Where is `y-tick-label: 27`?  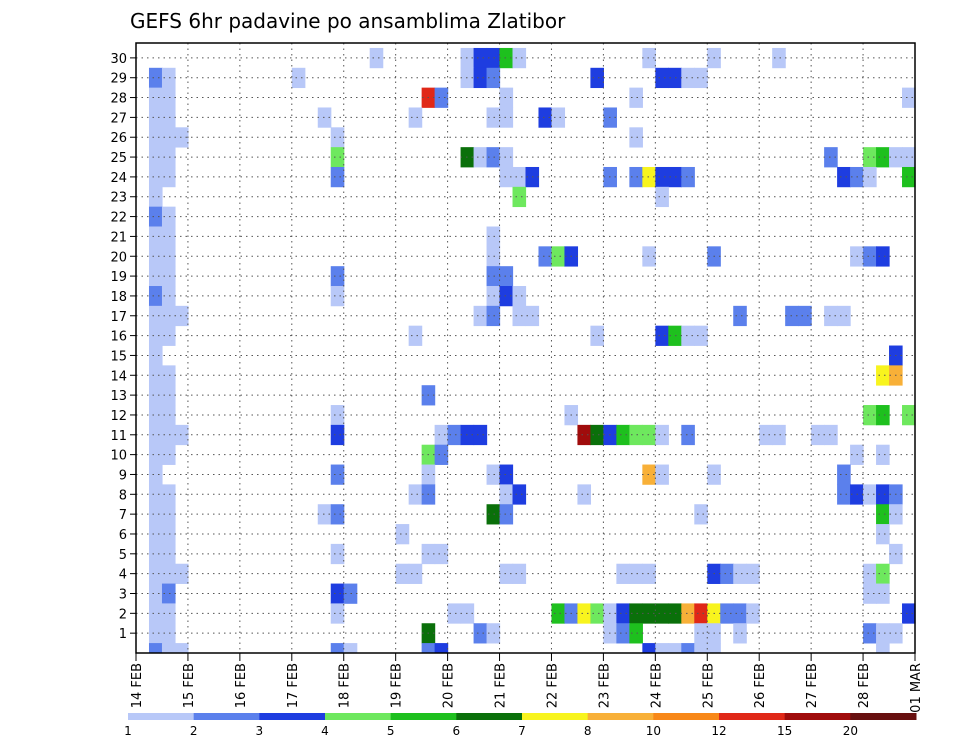
y-tick-label: 27 is located at coordinates (118, 118).